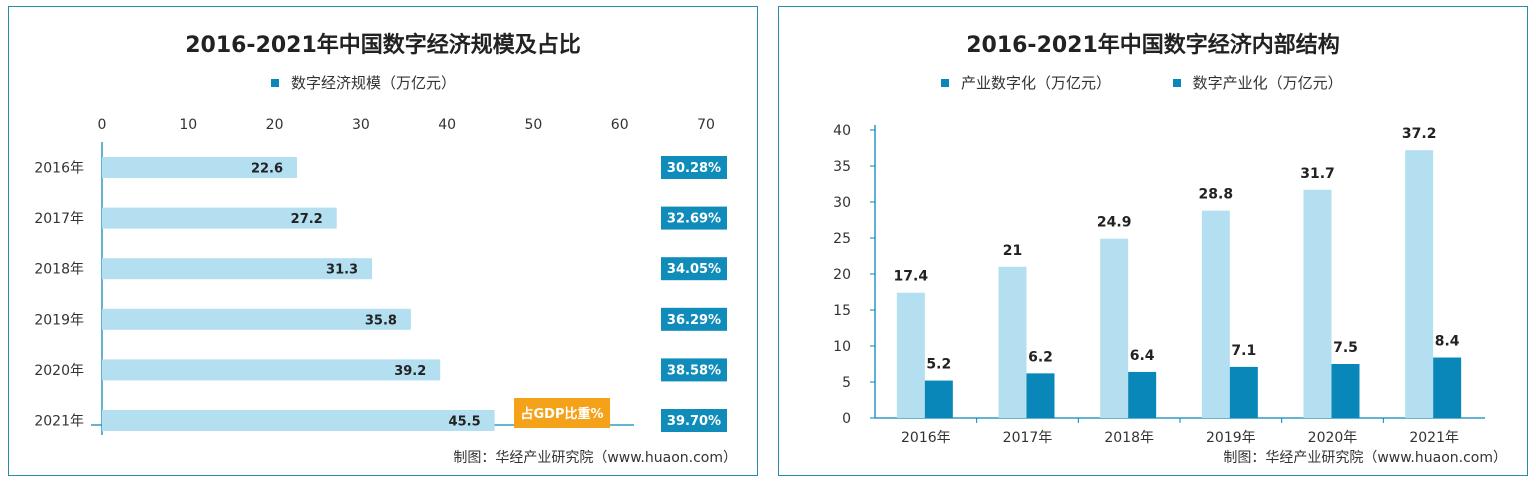 The image size is (1536, 483). What do you see at coordinates (1142, 82) in the screenshot?
I see `right-chart-legend: 产业数字化（万亿元） 数字产业化（万亿元）` at bounding box center [1142, 82].